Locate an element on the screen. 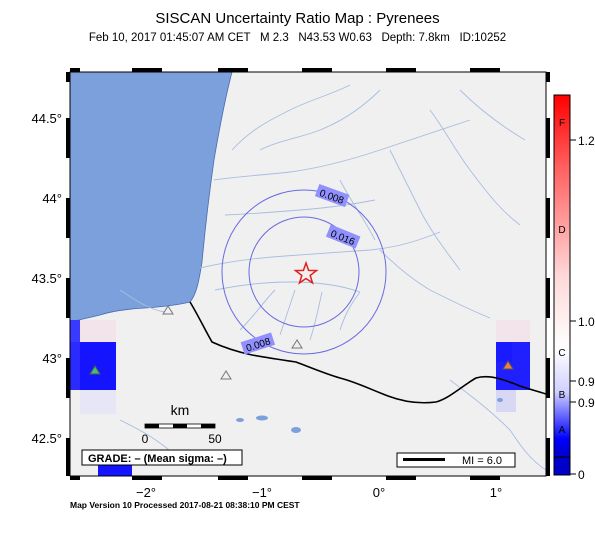 This screenshot has width=595, height=546. epicenter-star-icon is located at coordinates (306, 272).